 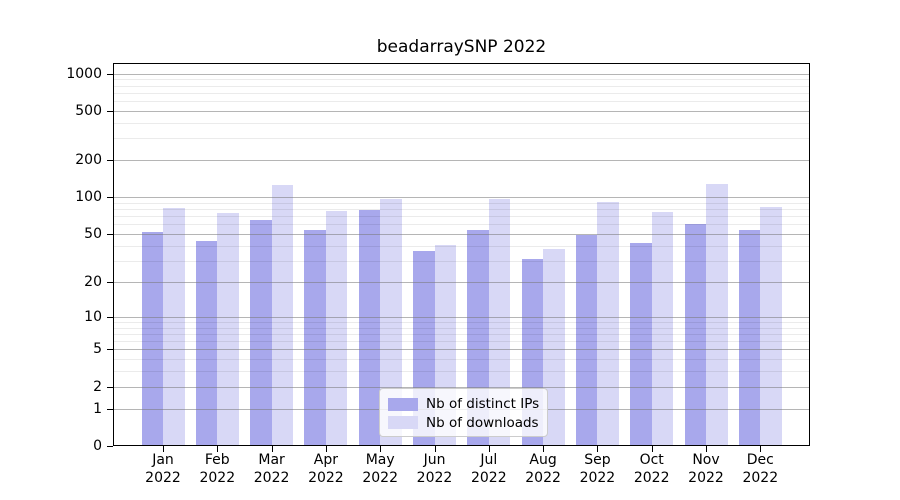 I want to click on legend-item-downloads: Nb of downloads, so click(x=463, y=423).